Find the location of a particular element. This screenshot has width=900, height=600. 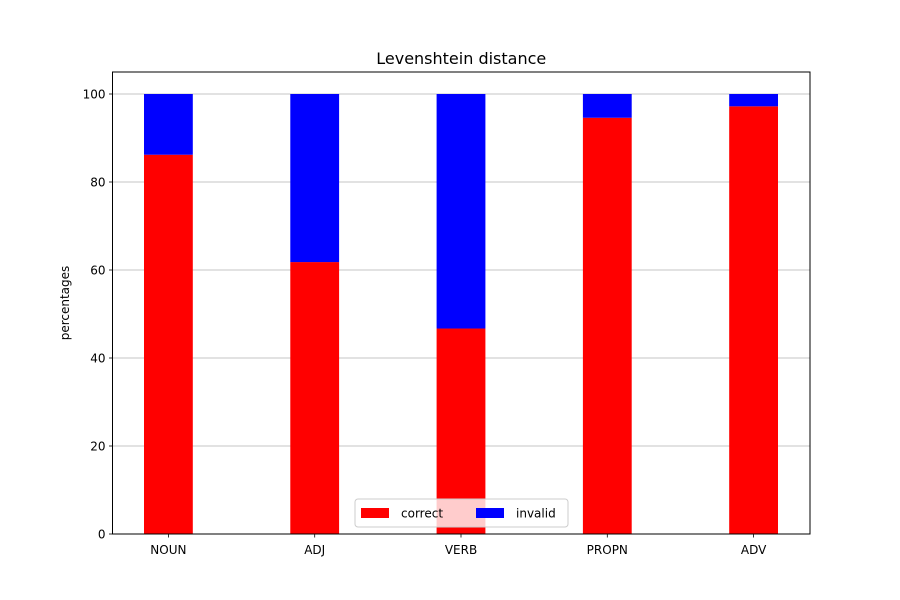

x-tick-label: NOUN is located at coordinates (168, 550).